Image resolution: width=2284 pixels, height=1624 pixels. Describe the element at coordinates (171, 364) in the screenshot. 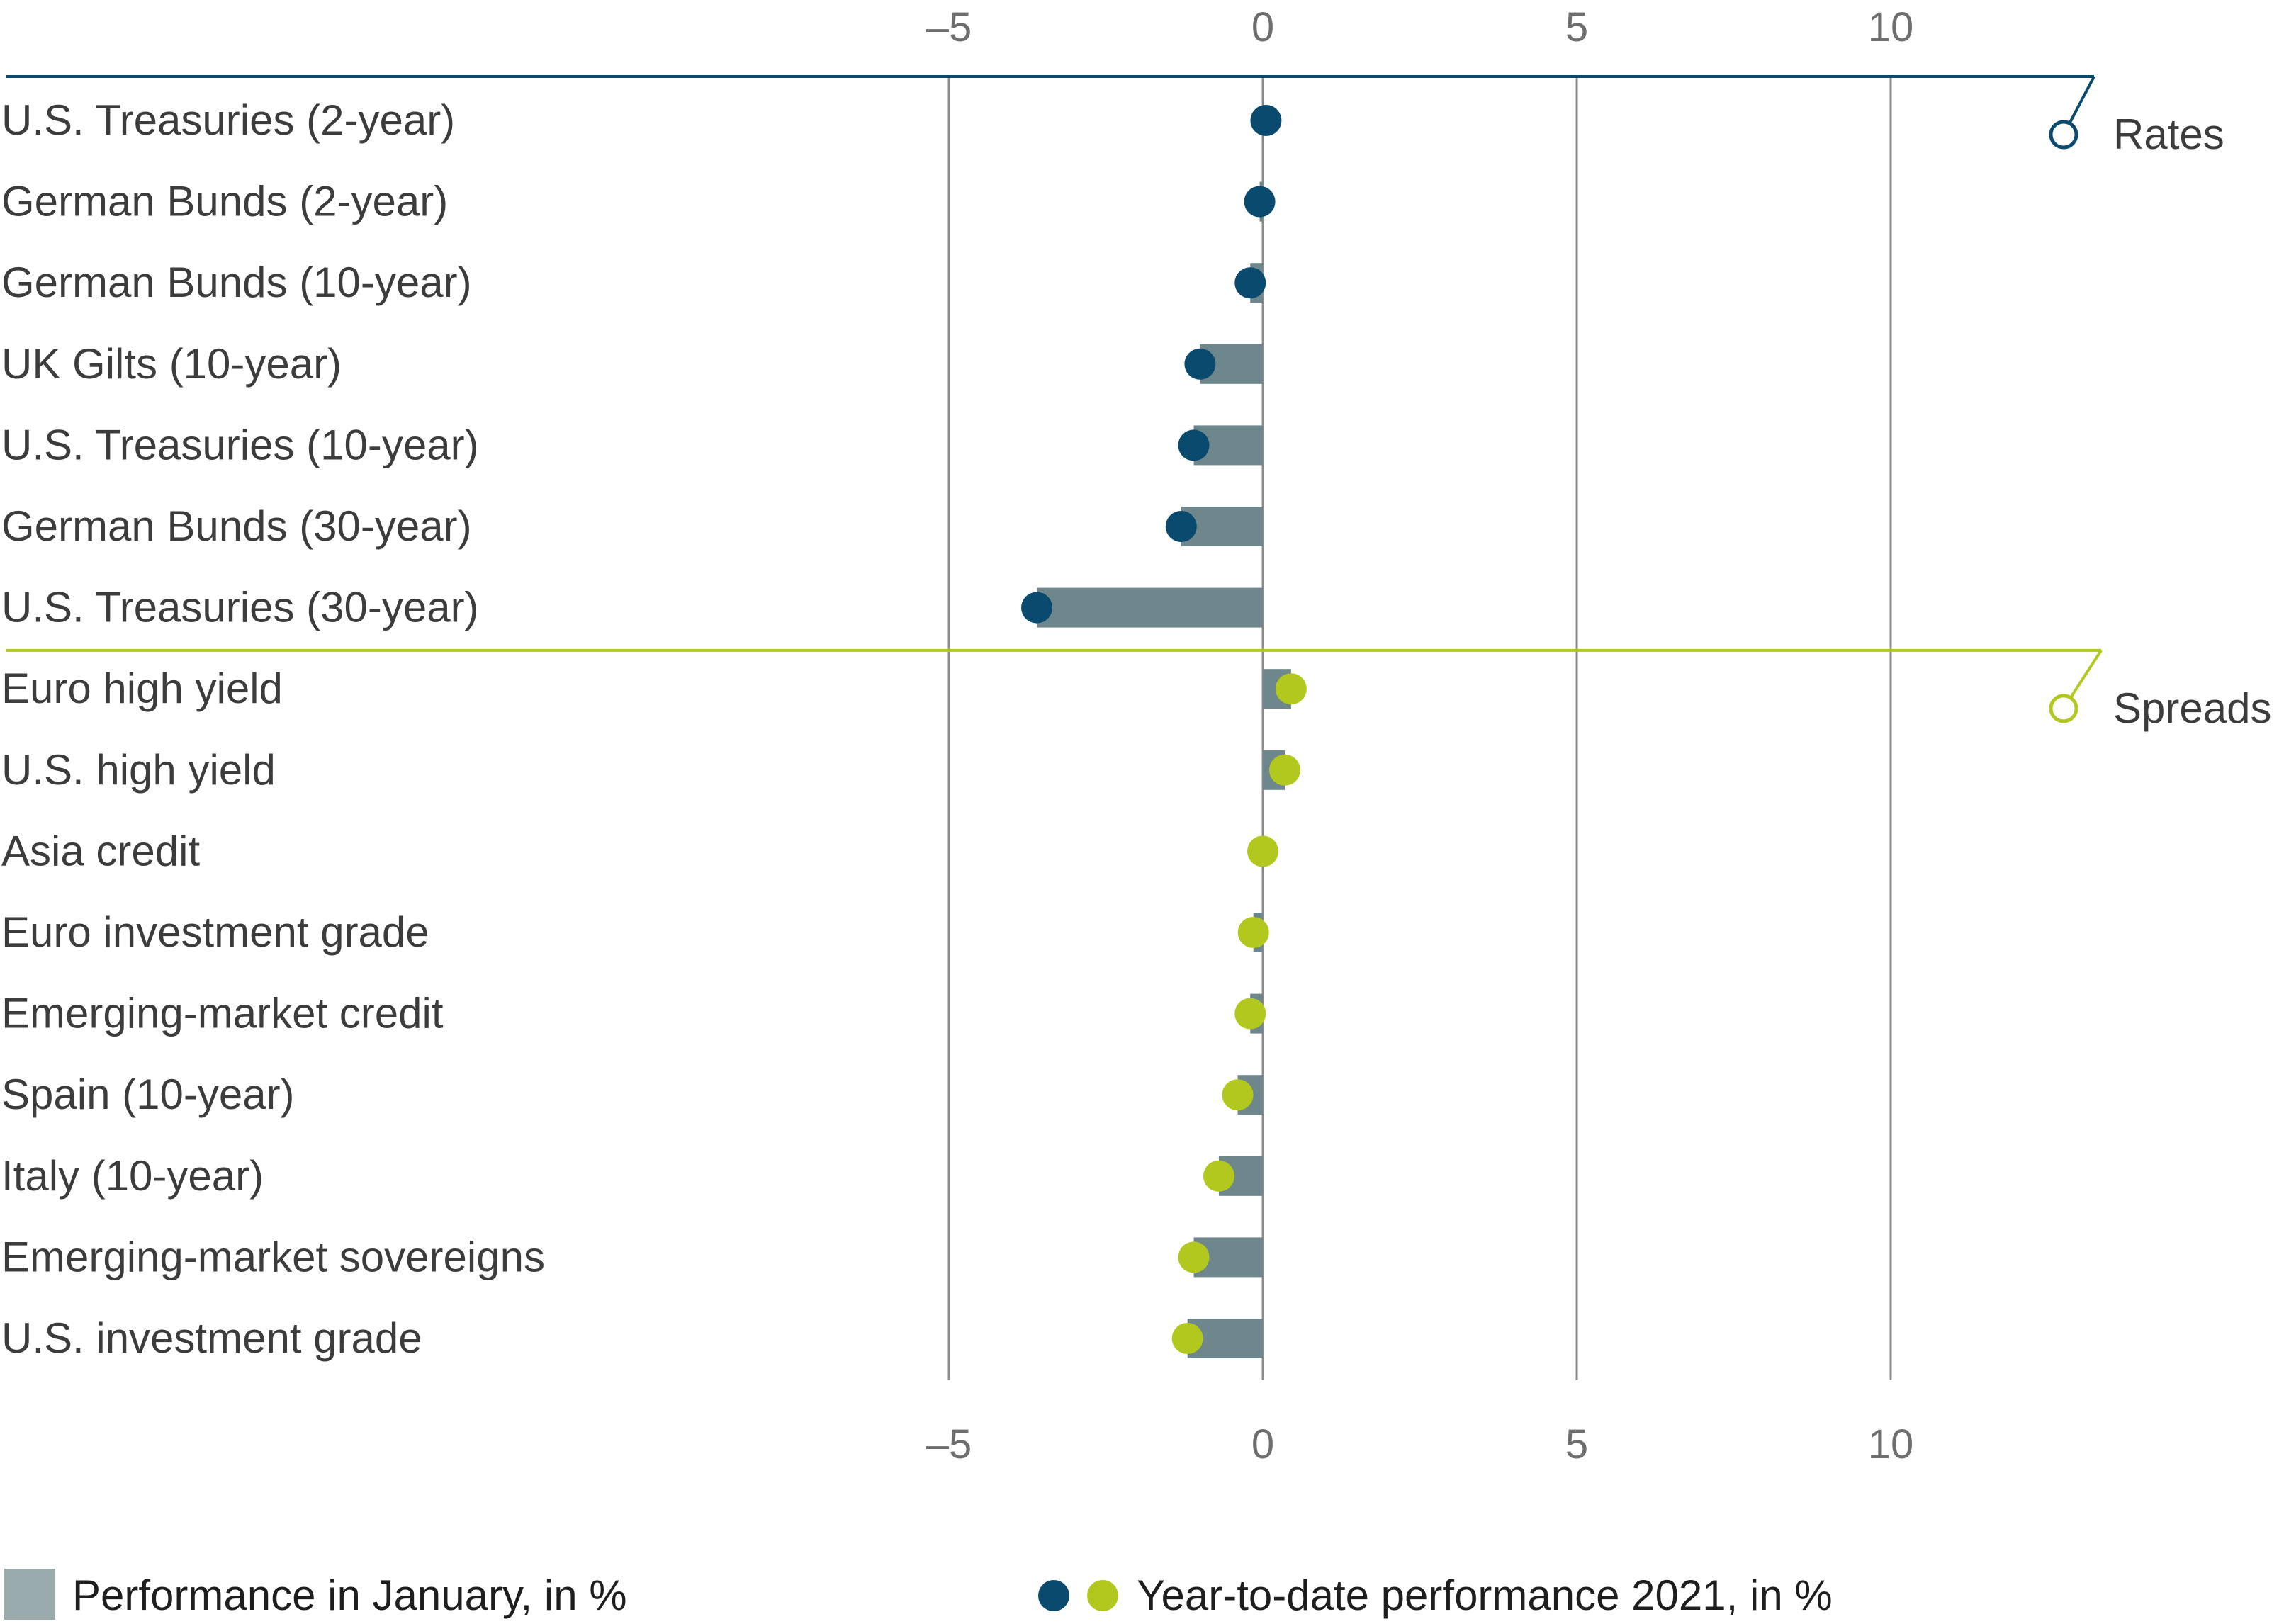

I see `category-label: UK Gilts (10-year)` at that location.